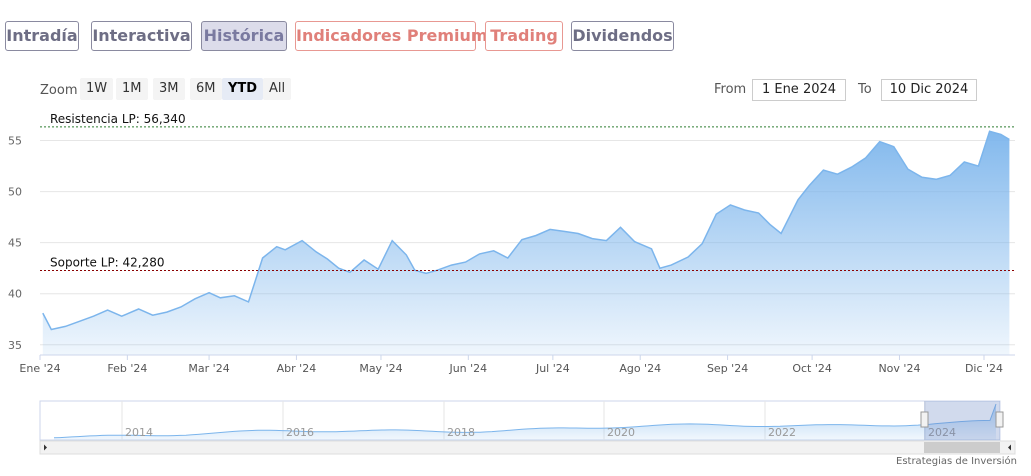  I want to click on x-tick-label: Ago '24, so click(640, 368).